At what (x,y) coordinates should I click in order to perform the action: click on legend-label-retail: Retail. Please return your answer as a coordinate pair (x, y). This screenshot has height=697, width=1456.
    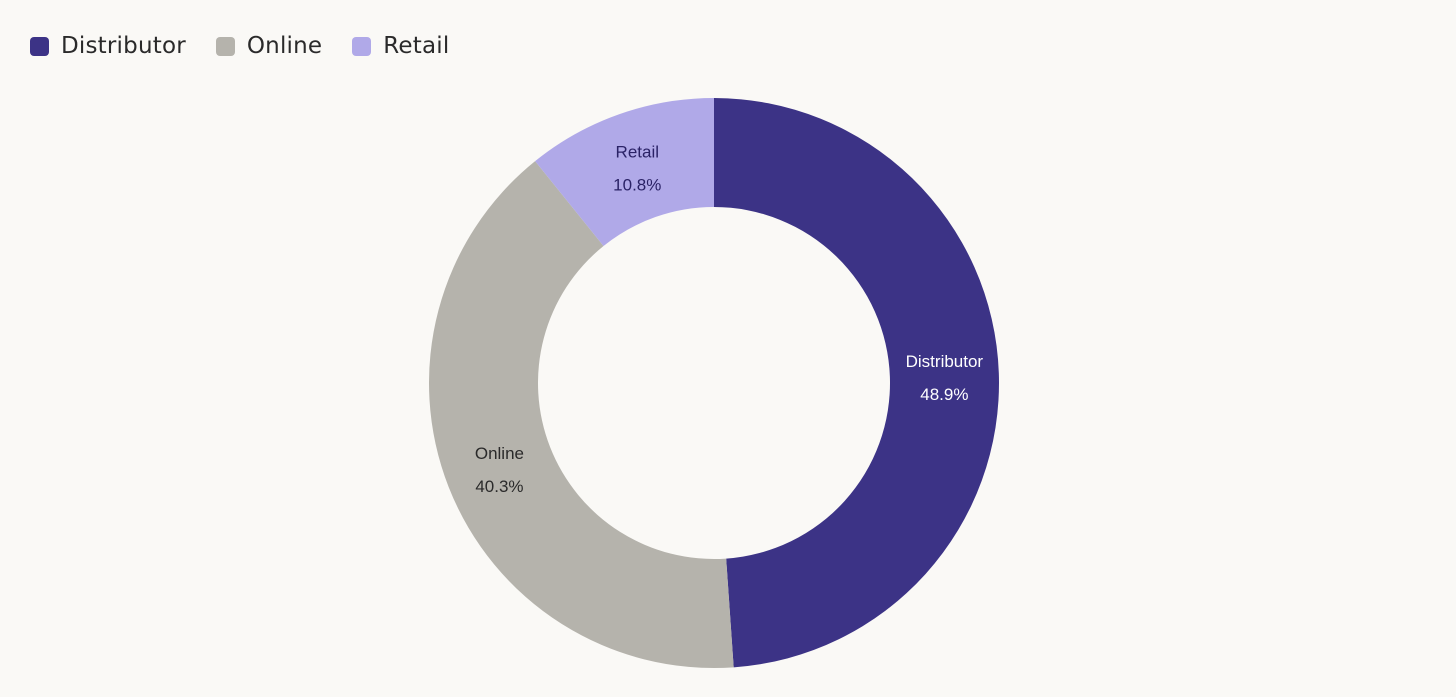
    Looking at the image, I should click on (416, 46).